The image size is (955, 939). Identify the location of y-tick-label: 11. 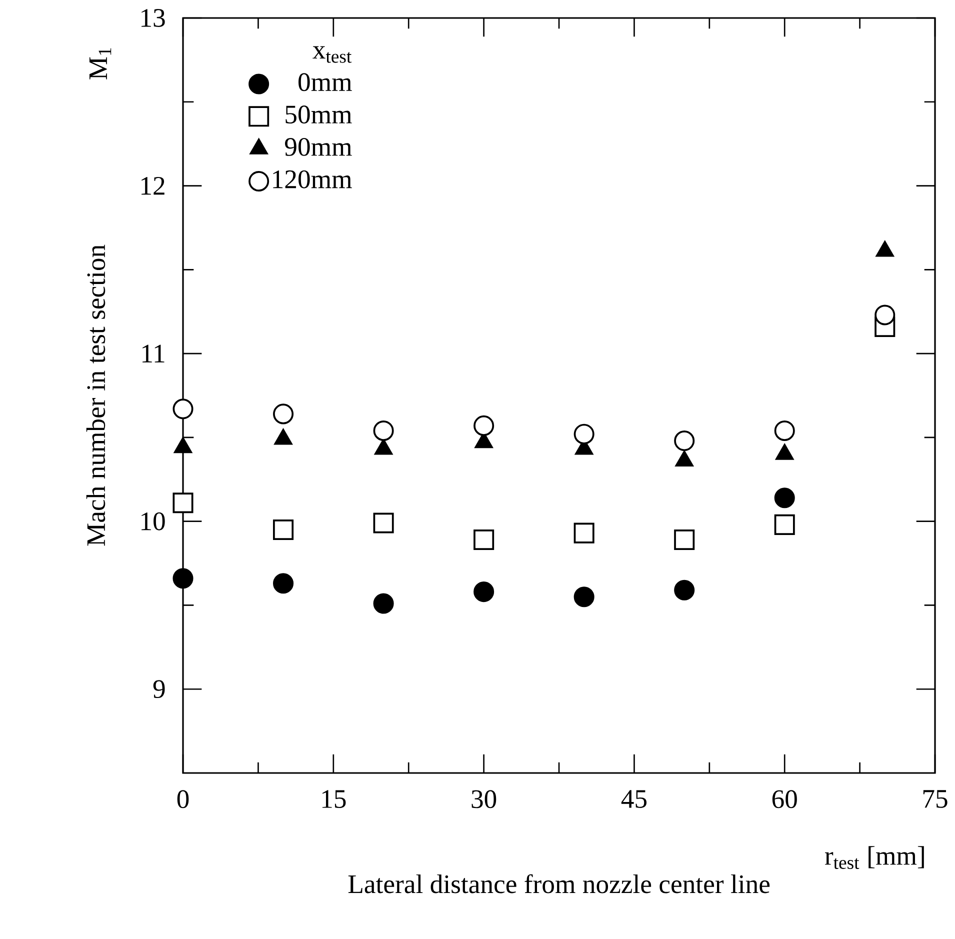
(153, 353).